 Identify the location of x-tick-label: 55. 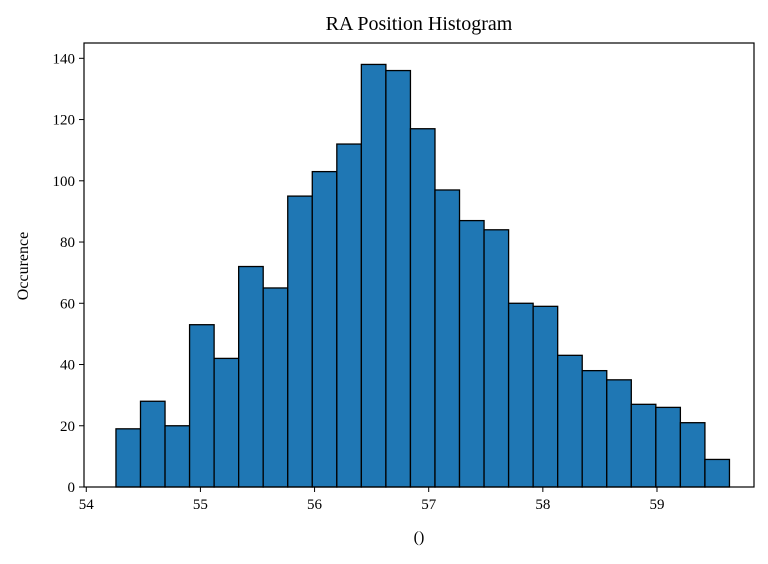
(200, 505).